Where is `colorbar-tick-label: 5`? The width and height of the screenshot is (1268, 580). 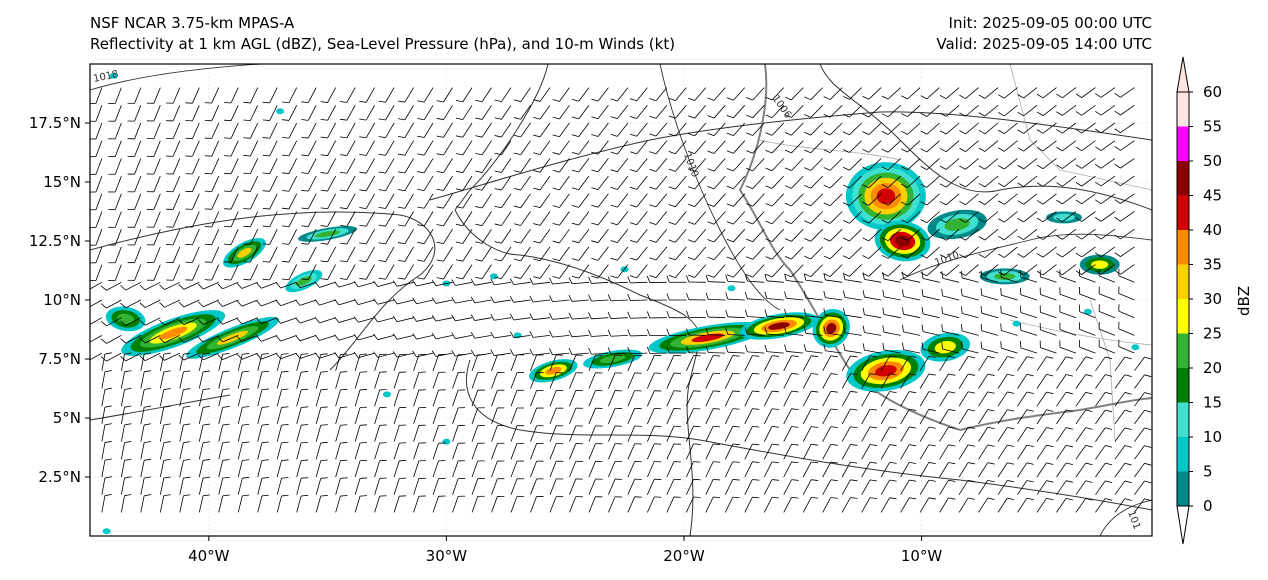 colorbar-tick-label: 5 is located at coordinates (1208, 472).